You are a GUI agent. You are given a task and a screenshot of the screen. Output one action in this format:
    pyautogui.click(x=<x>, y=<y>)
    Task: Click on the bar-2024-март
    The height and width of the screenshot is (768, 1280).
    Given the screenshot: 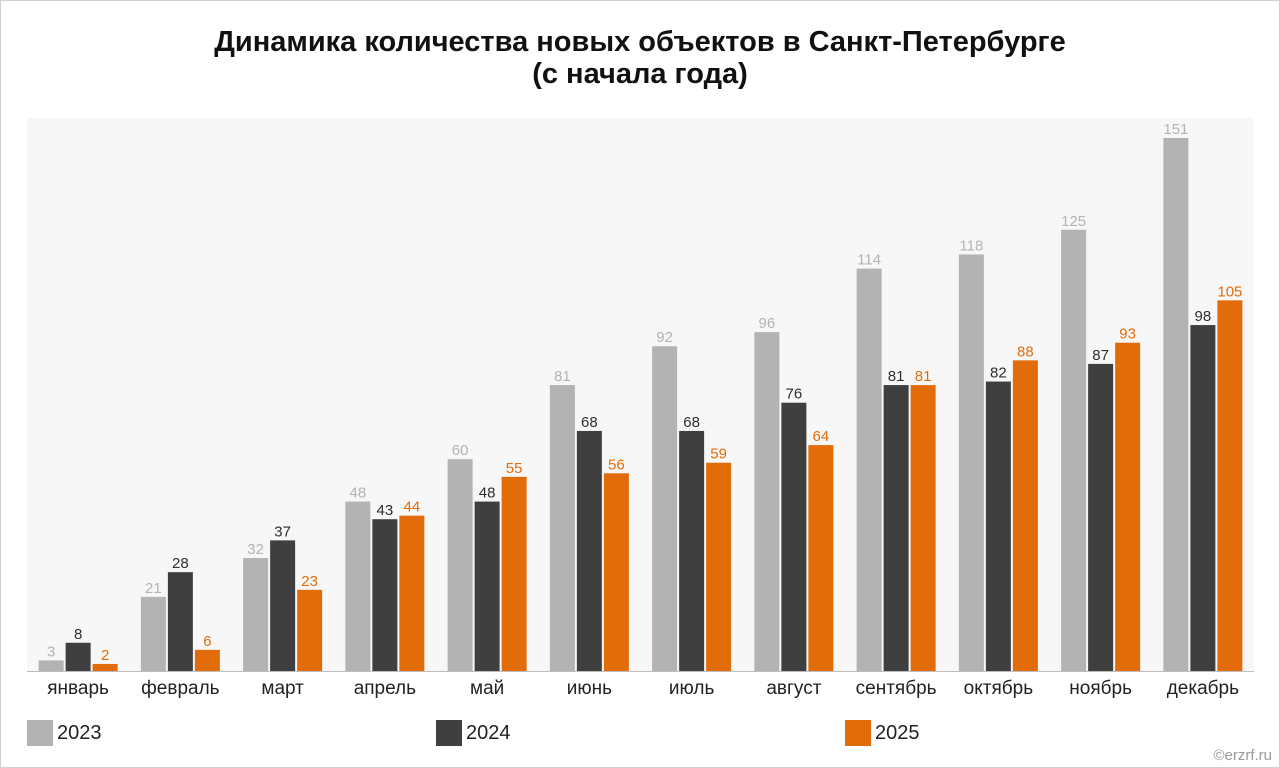 What is the action you would take?
    pyautogui.click(x=283, y=605)
    